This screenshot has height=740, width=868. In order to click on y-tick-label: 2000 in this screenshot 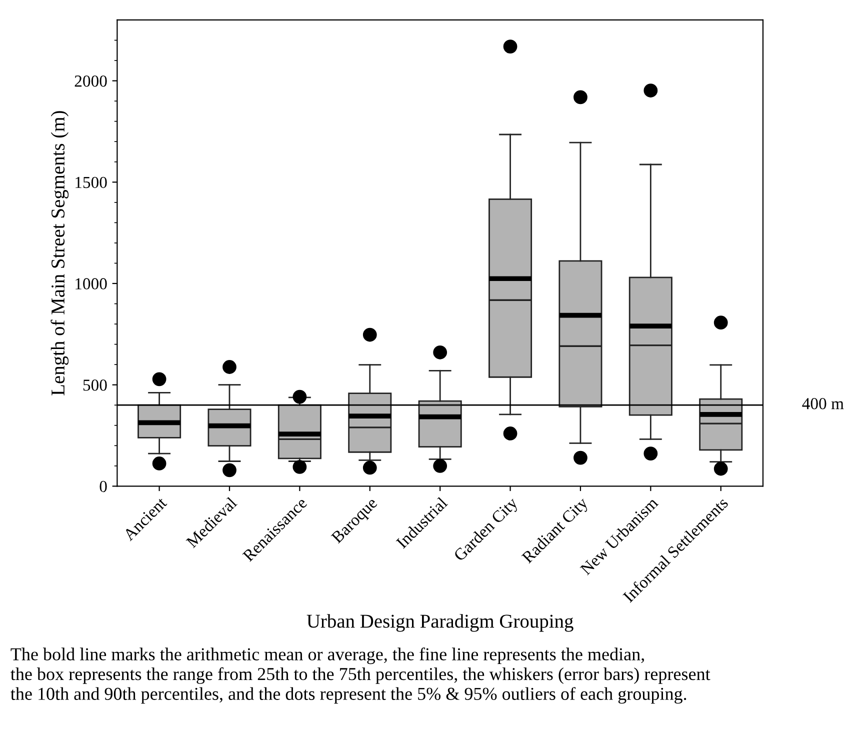, I will do `click(90, 81)`.